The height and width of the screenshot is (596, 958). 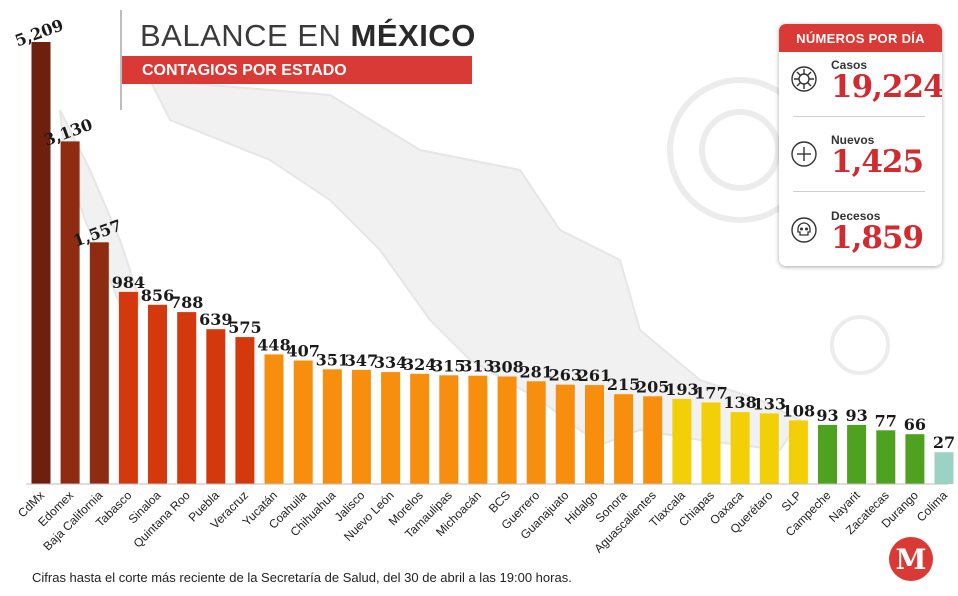 I want to click on milenio-logo: M, so click(x=911, y=559).